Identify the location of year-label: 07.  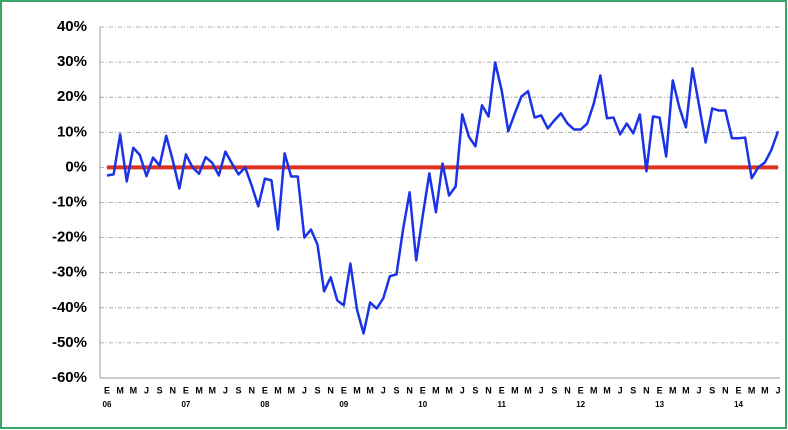
(185, 404).